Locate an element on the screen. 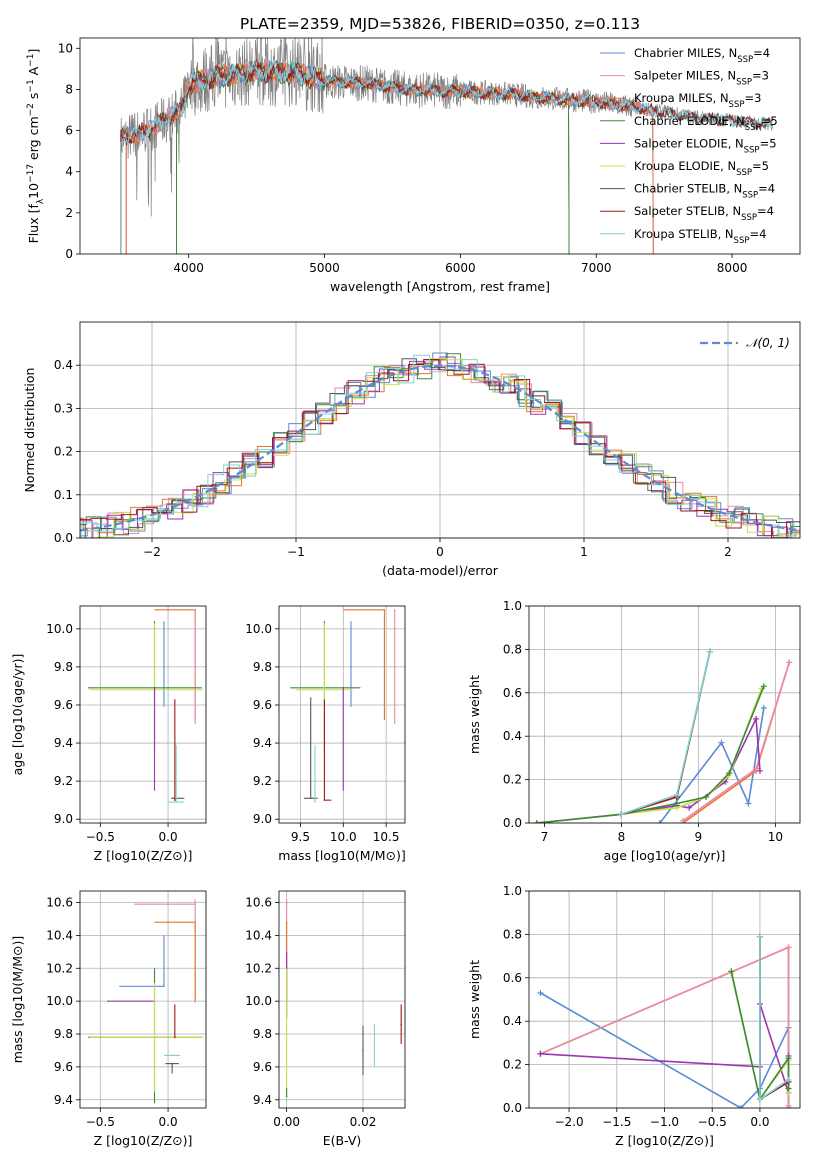 This screenshot has height=1170, width=819. y-axis-label-part: ] is located at coordinates (33, 51).